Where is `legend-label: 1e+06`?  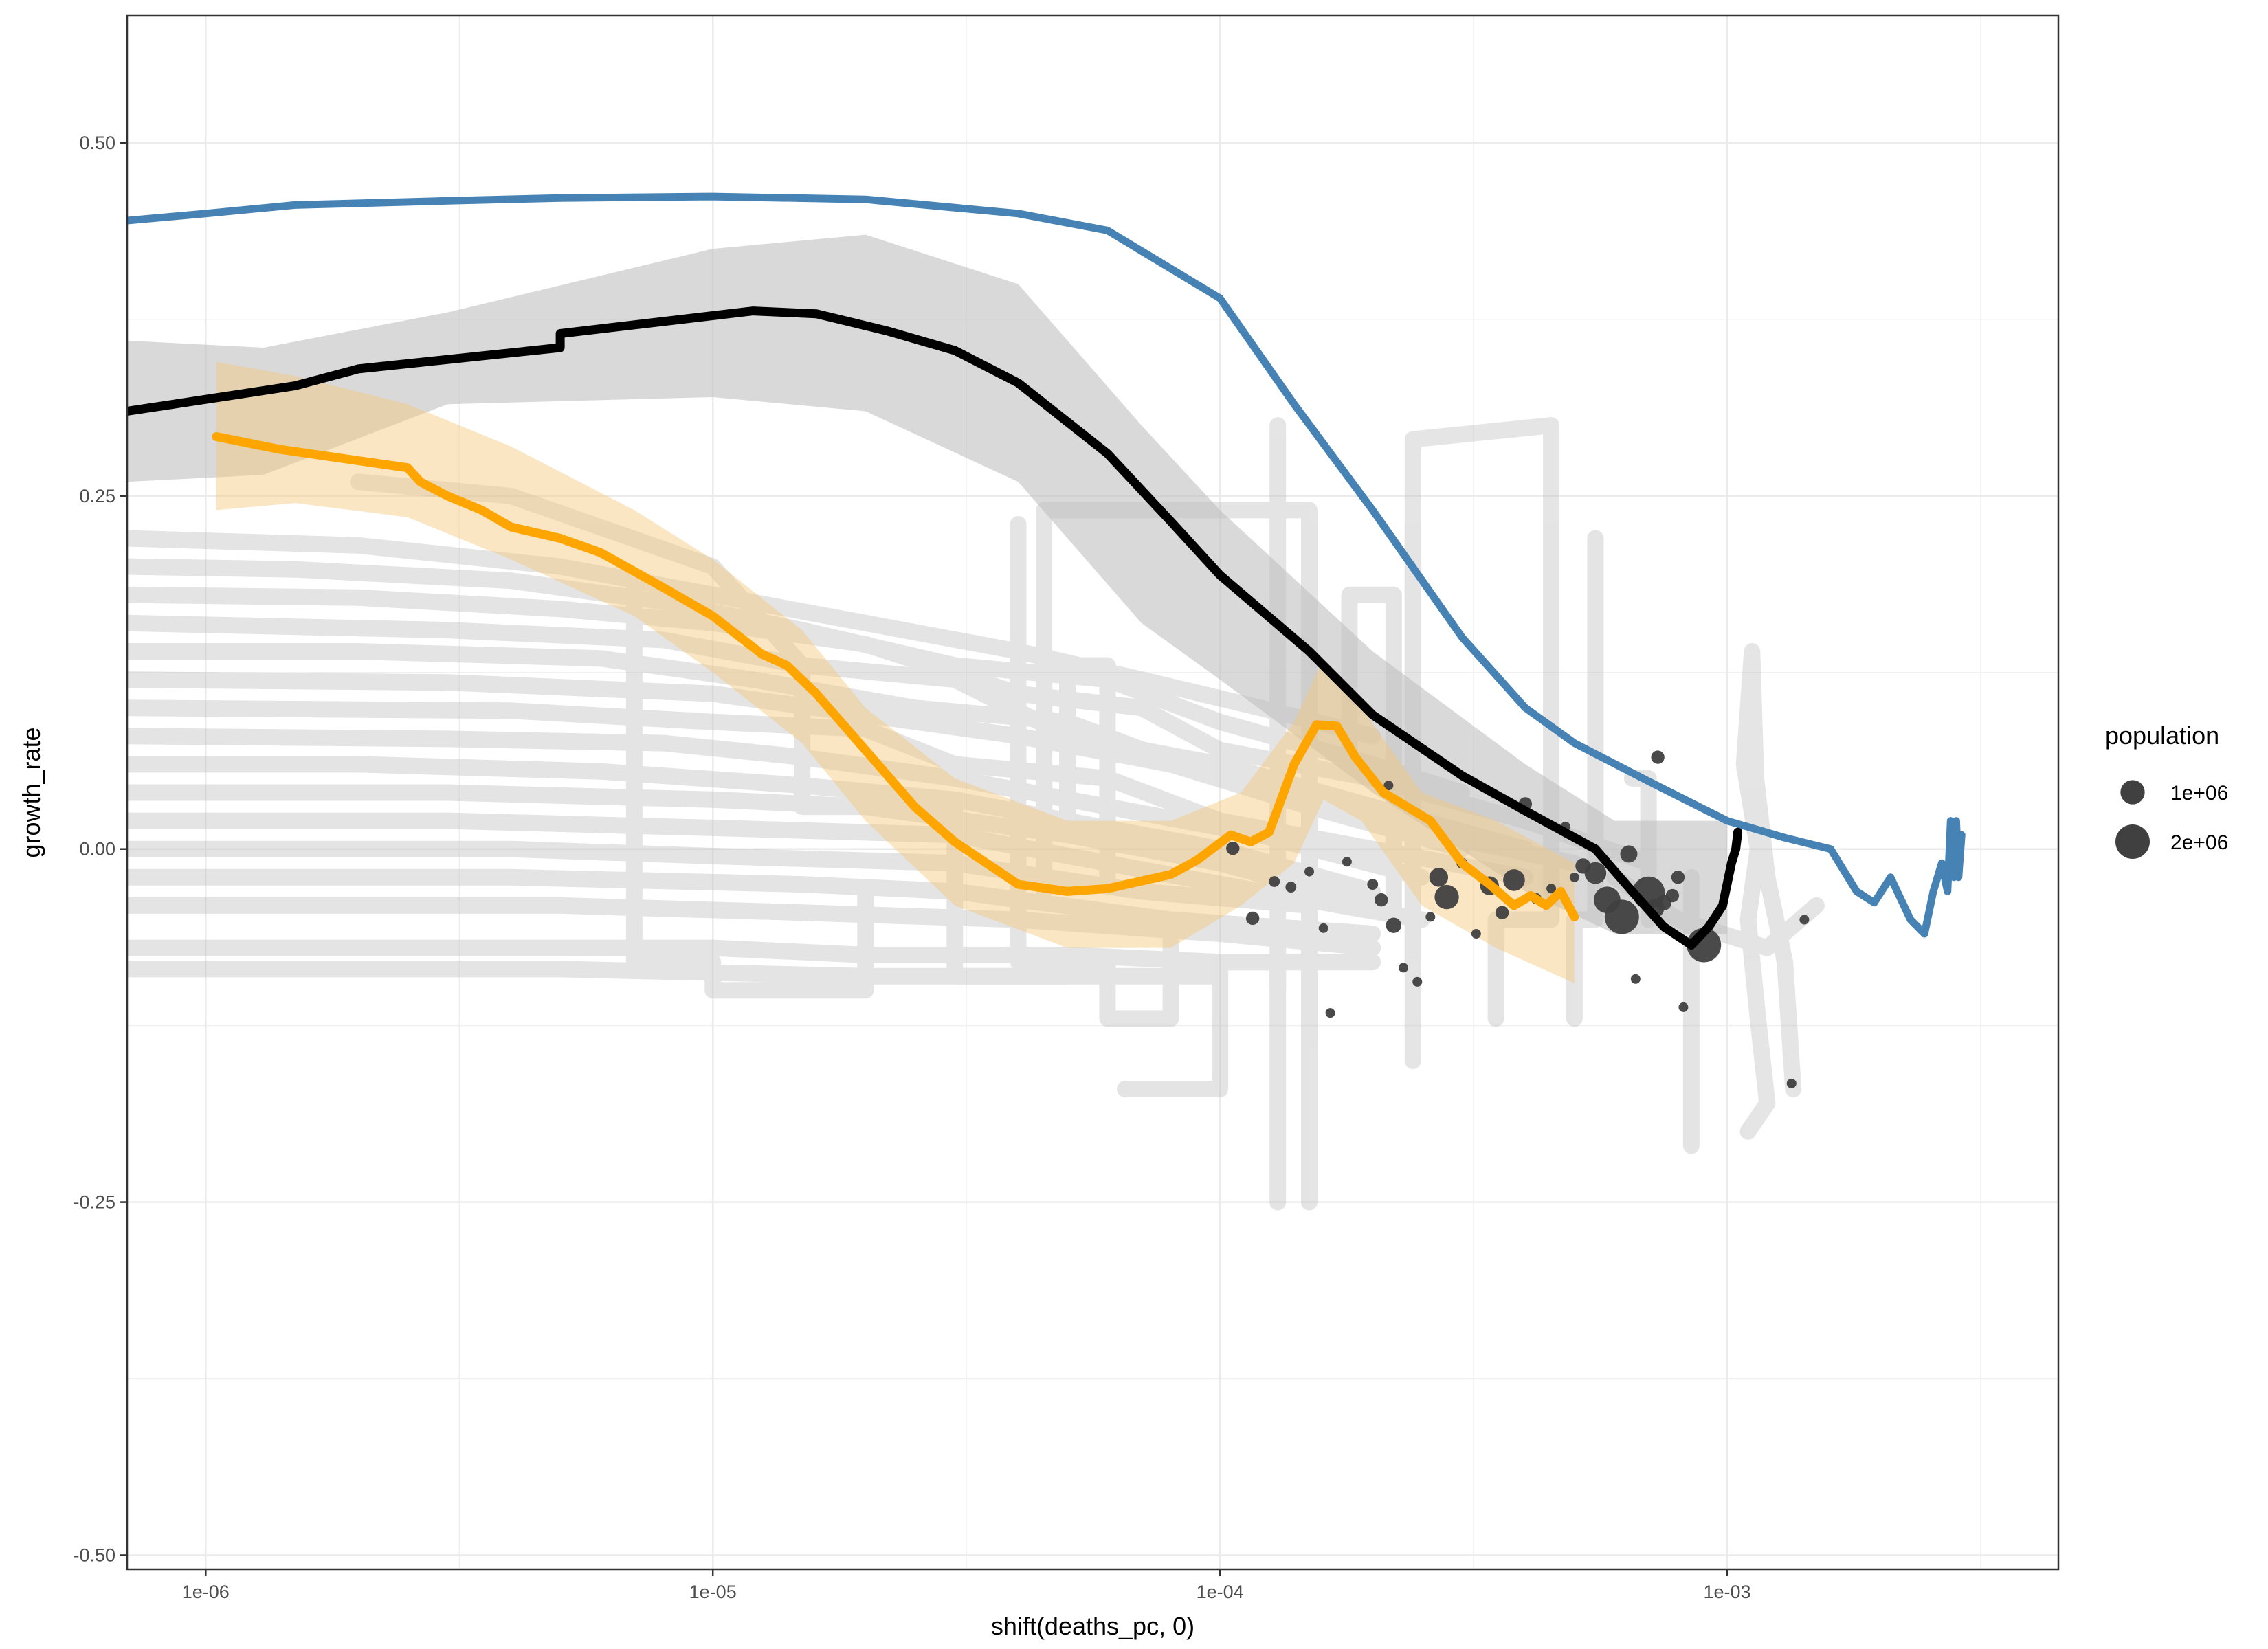
legend-label: 1e+06 is located at coordinates (2199, 794).